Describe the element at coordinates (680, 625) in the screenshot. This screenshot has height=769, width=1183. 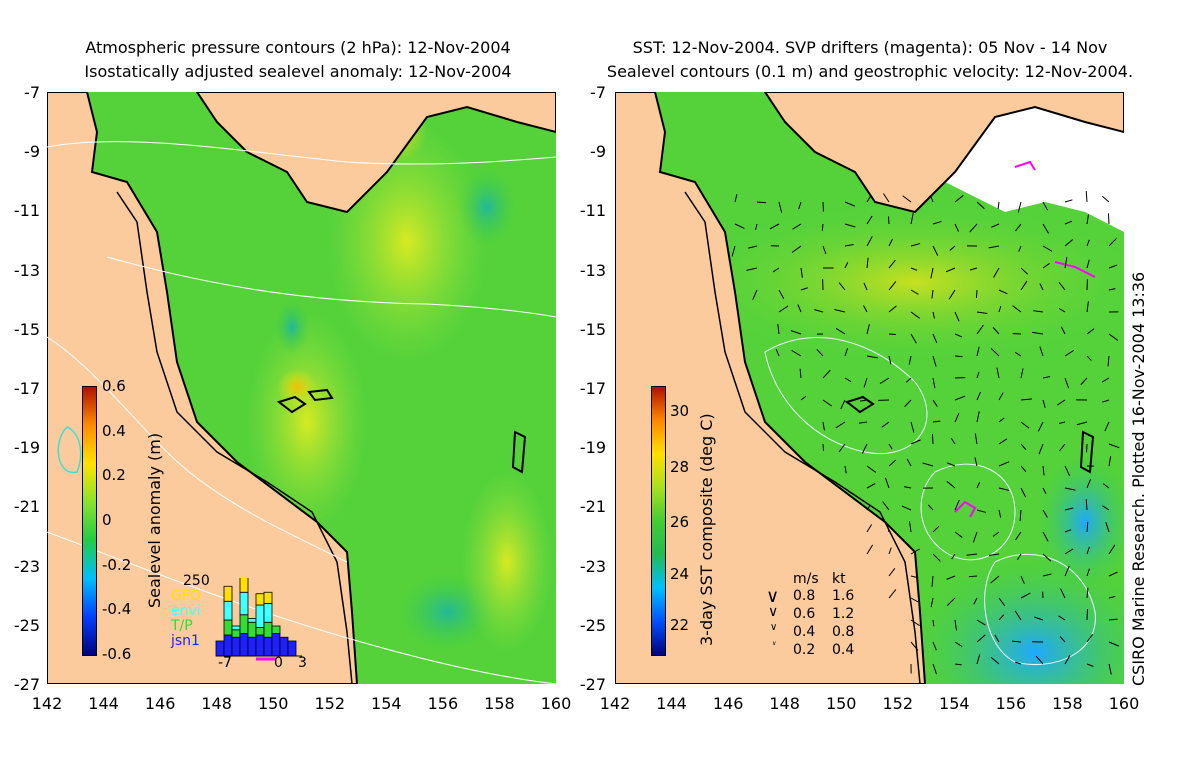
I see `colorbar-tick-label: 22` at that location.